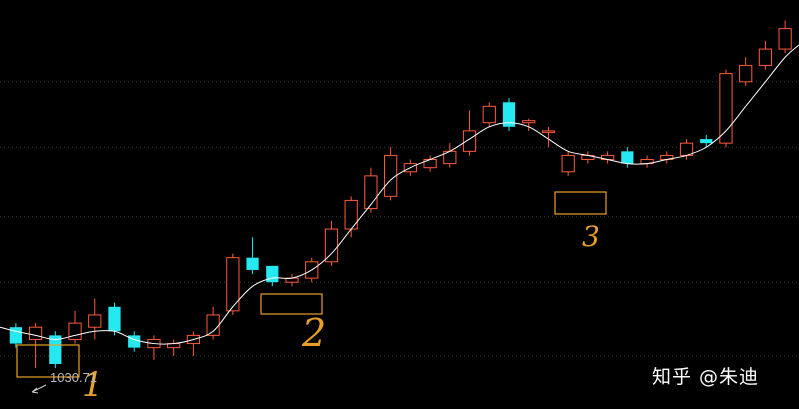  Describe the element at coordinates (706, 377) in the screenshot. I see `watermark-text: 知乎 @朱迪` at that location.